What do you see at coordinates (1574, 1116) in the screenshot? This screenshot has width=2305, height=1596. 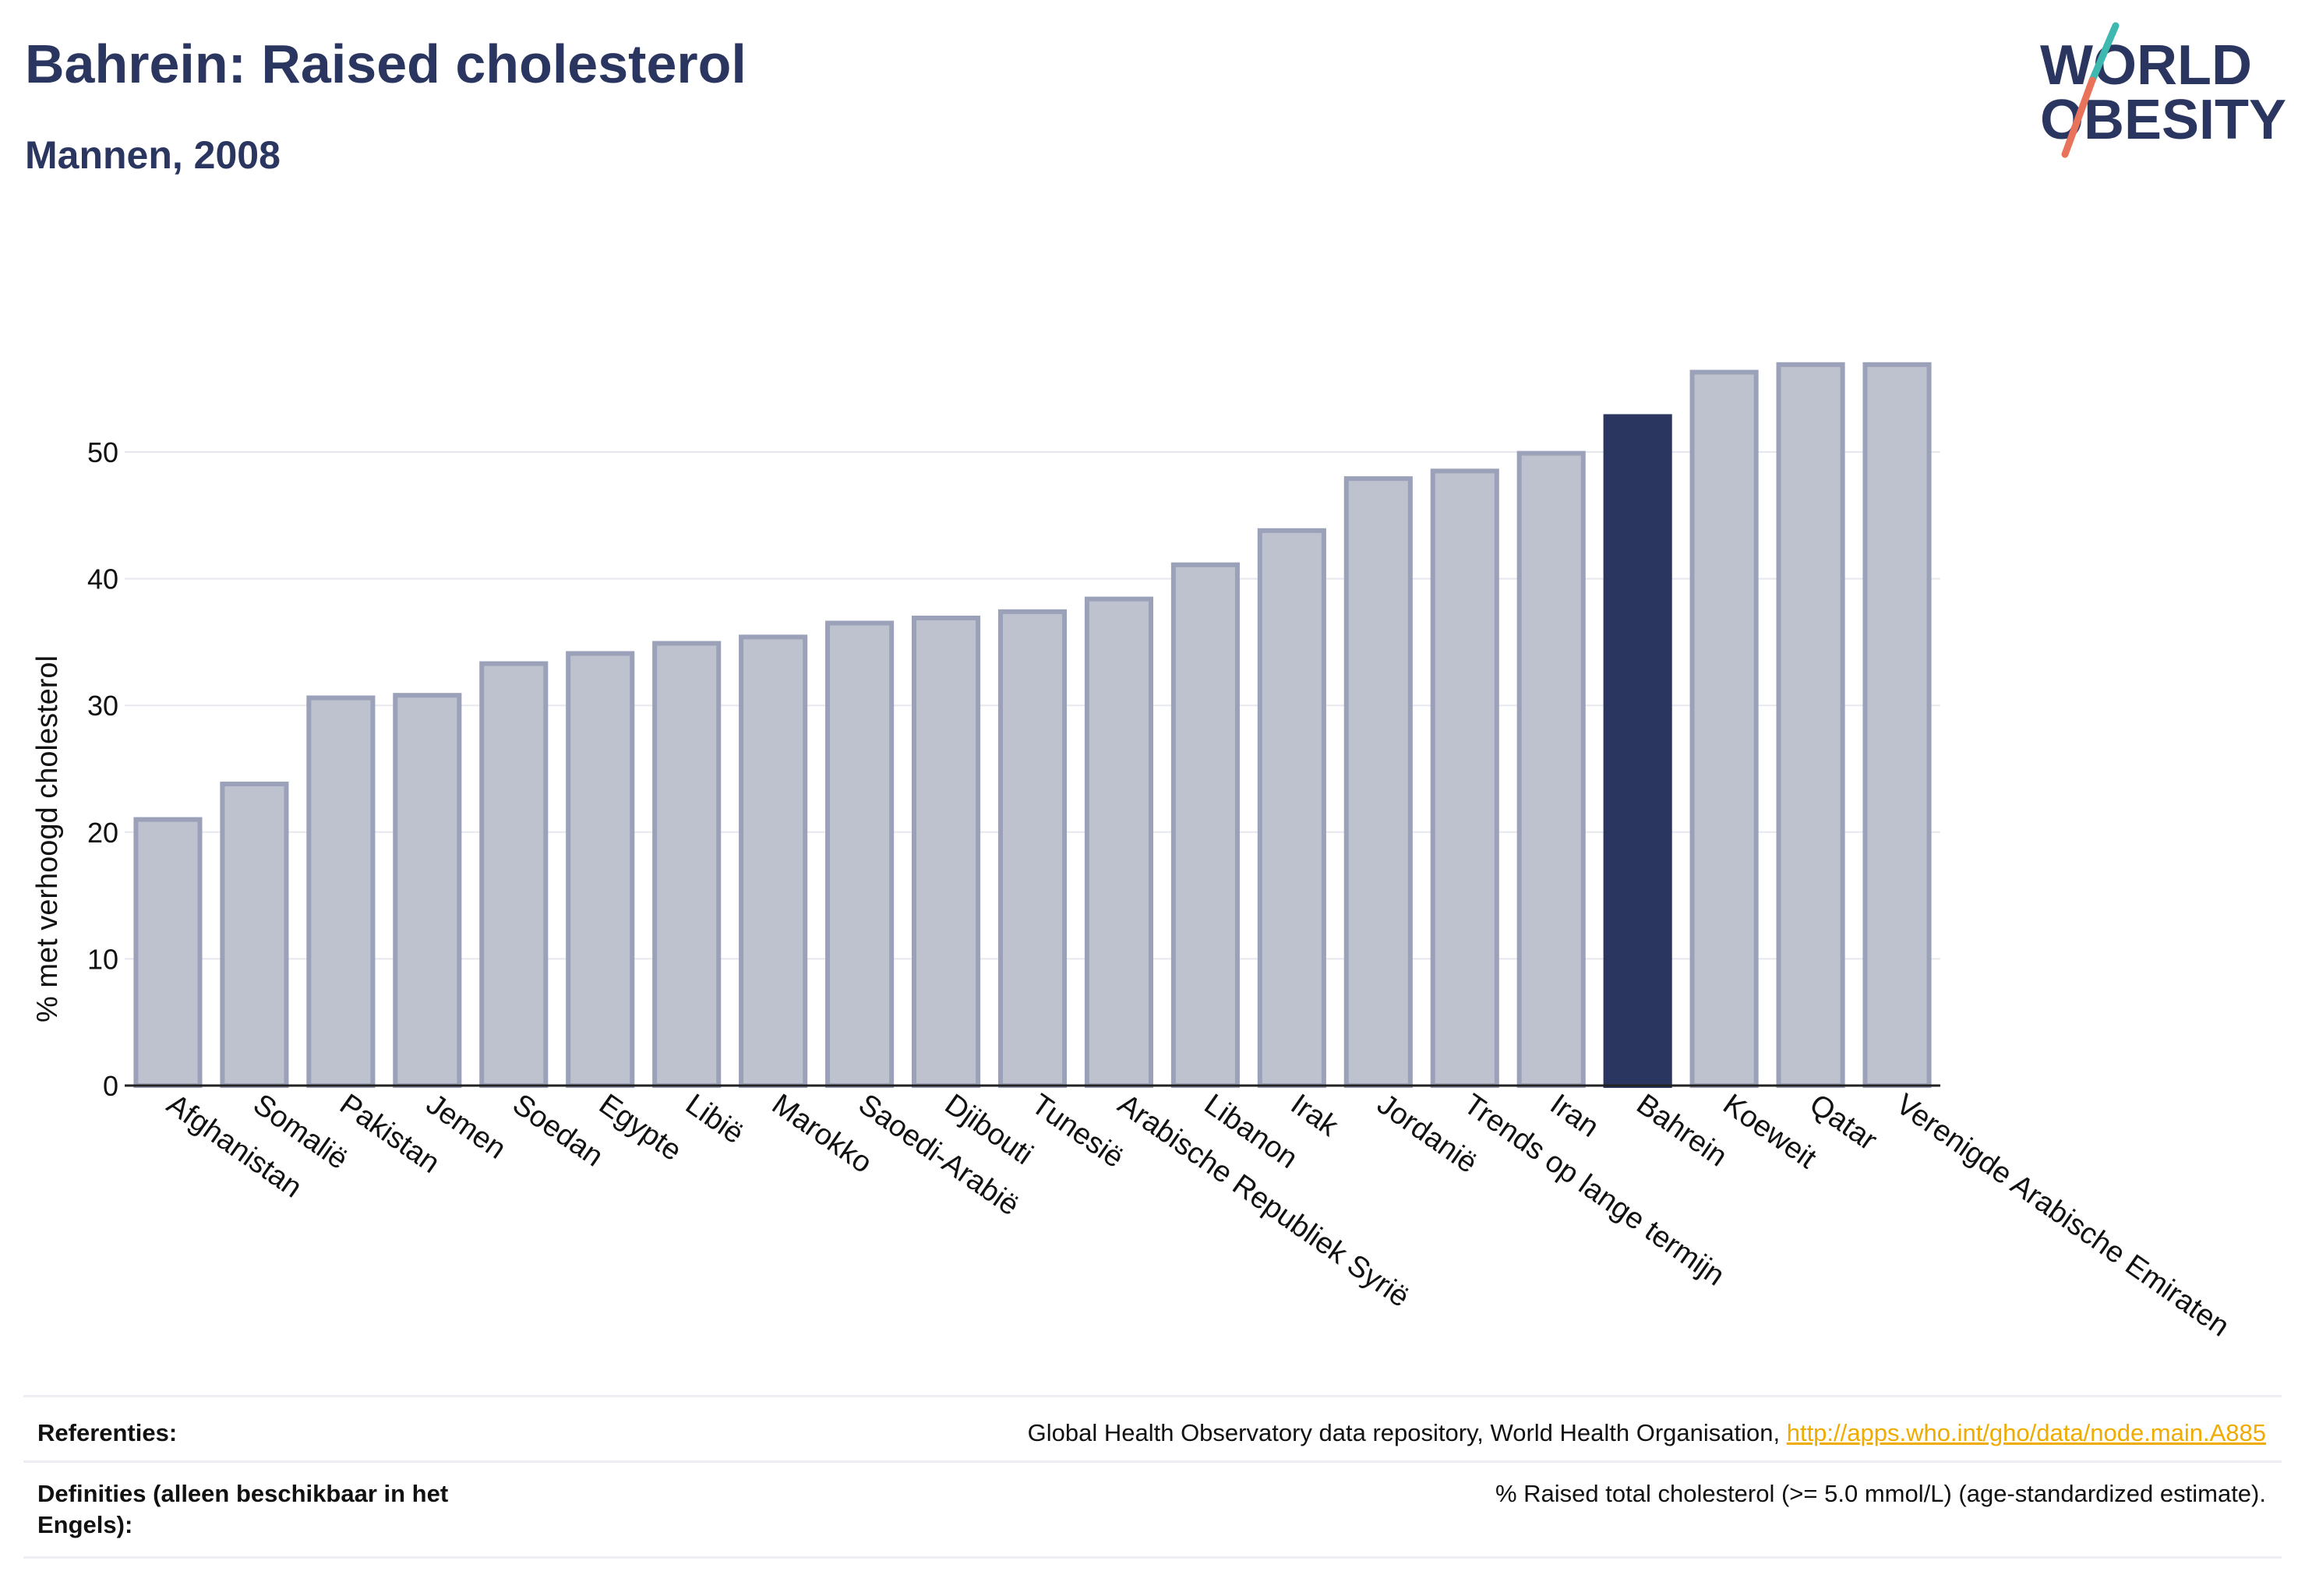 I see `x-tick-label: Iran` at bounding box center [1574, 1116].